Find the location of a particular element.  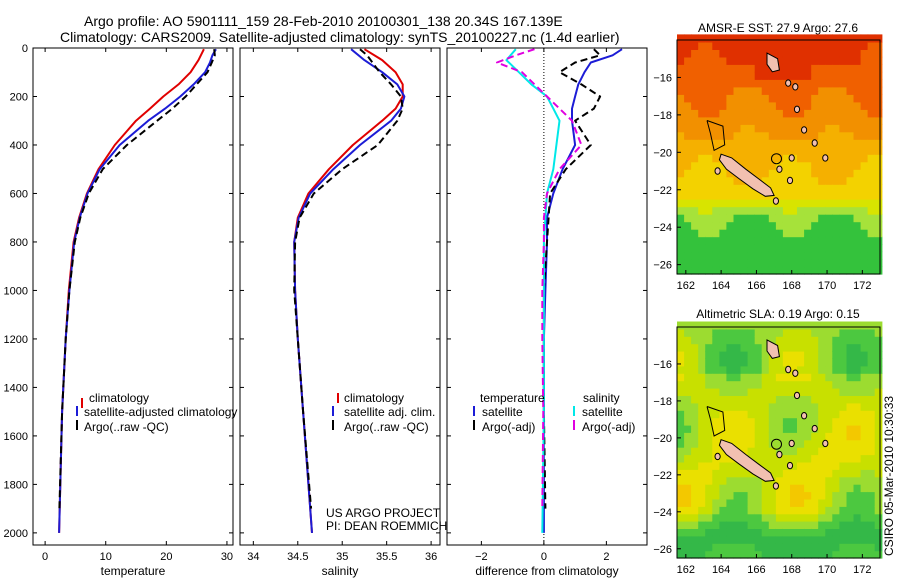

sst-map: 162 164 166 168 170 172−16−18−20−22−24−26 is located at coordinates (768, 163).